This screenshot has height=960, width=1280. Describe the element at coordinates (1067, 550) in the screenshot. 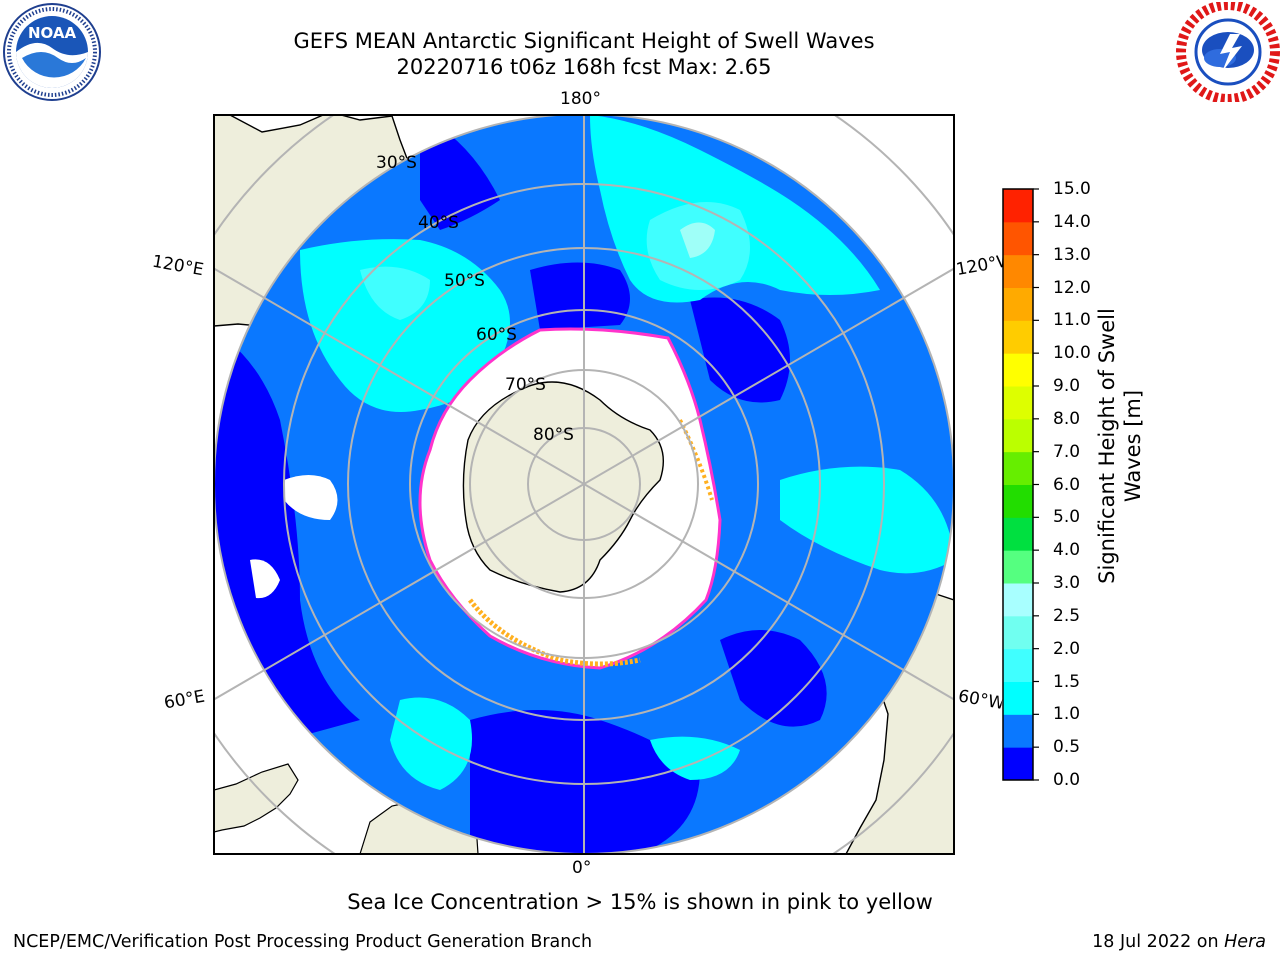

I see `colorbar-tick-label: 4.0` at that location.